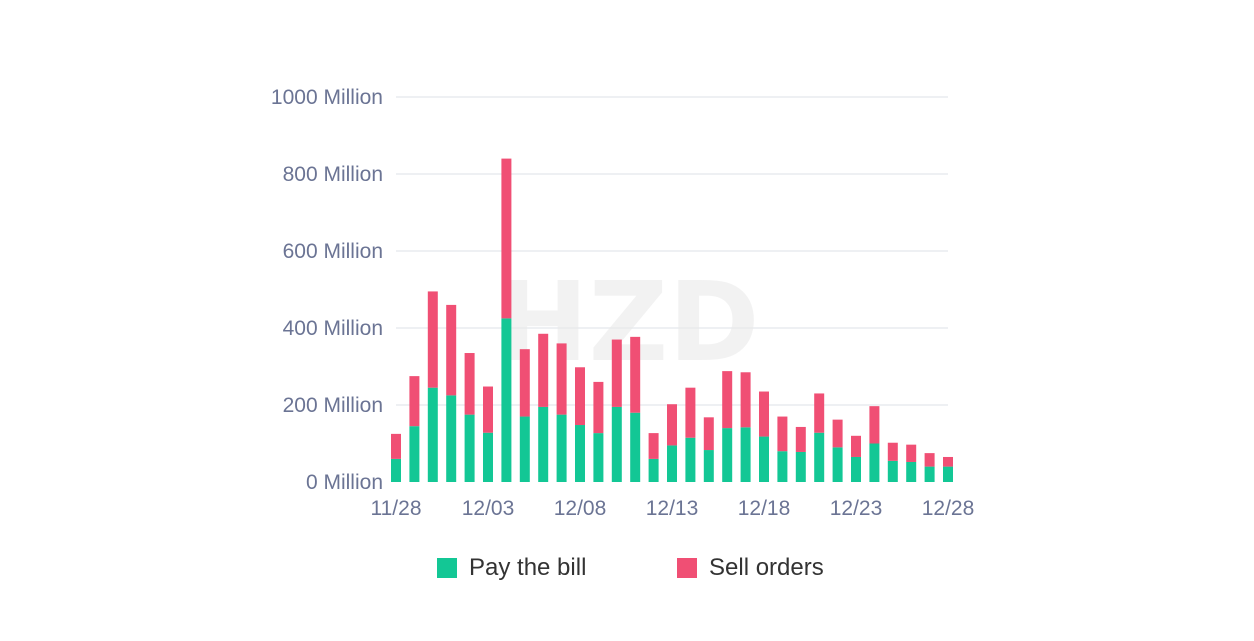 The width and height of the screenshot is (1254, 641). Describe the element at coordinates (333, 328) in the screenshot. I see `y-tick-label: 400 Million` at that location.